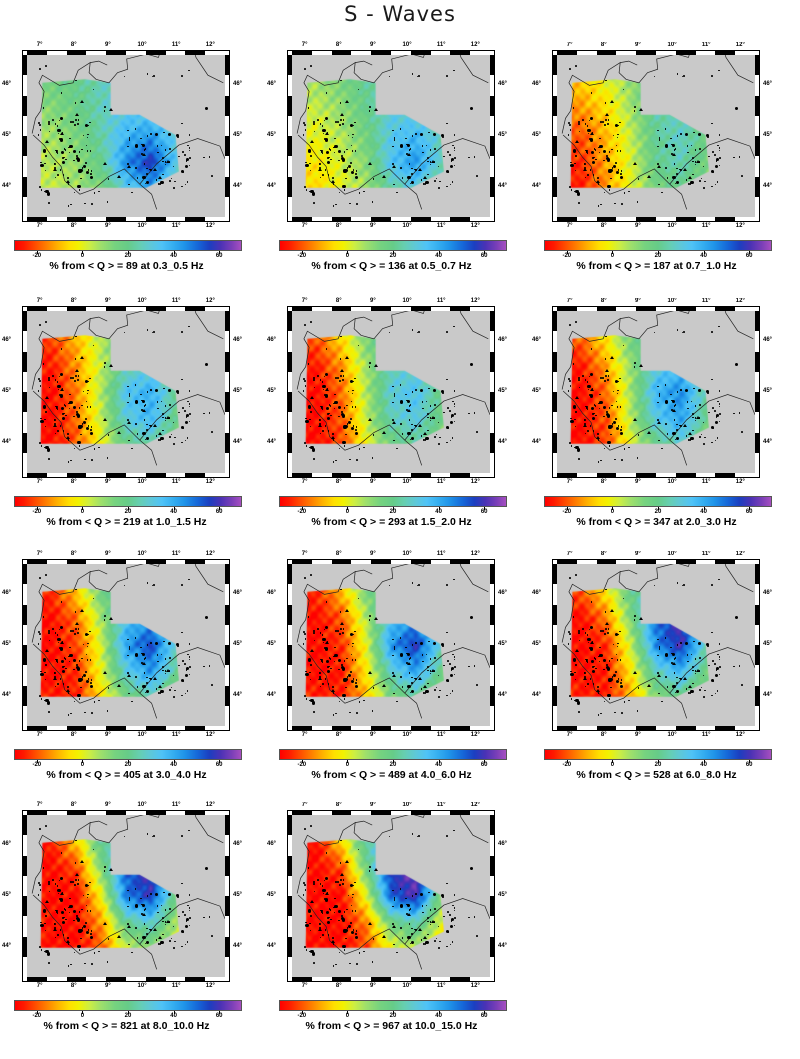 This screenshot has height=1059, width=800. What do you see at coordinates (393, 892) in the screenshot?
I see `coastline-overlay` at bounding box center [393, 892].